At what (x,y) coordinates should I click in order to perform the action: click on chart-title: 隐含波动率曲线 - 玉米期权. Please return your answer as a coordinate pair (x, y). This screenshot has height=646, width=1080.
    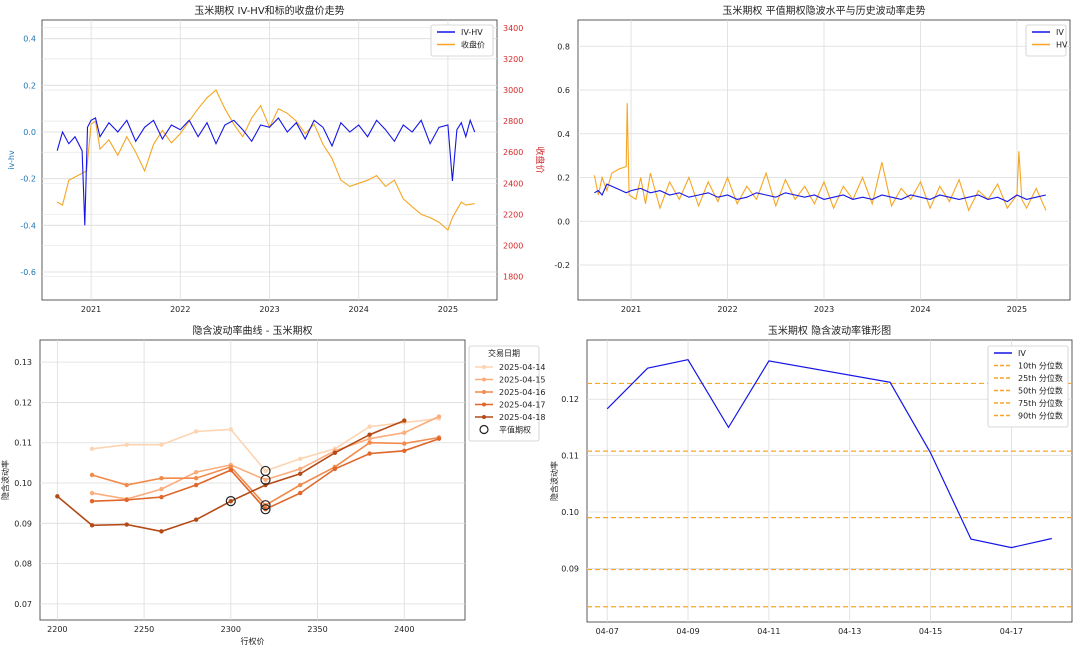
    Looking at the image, I should click on (253, 330).